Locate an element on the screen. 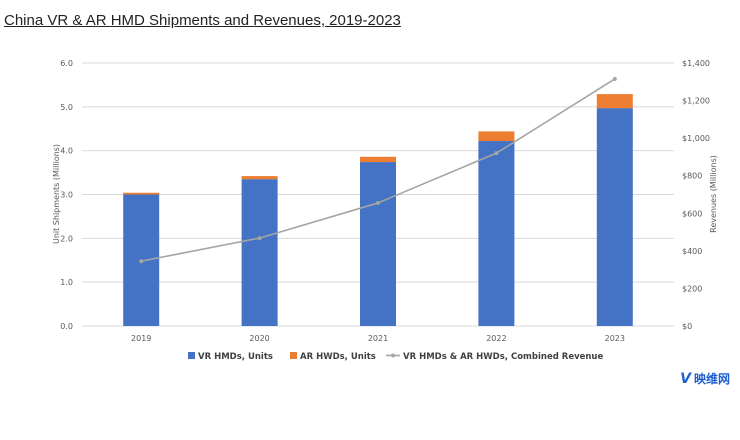 The width and height of the screenshot is (740, 440). left-axis-label: Unit Shipments (Millions) is located at coordinates (56, 194).